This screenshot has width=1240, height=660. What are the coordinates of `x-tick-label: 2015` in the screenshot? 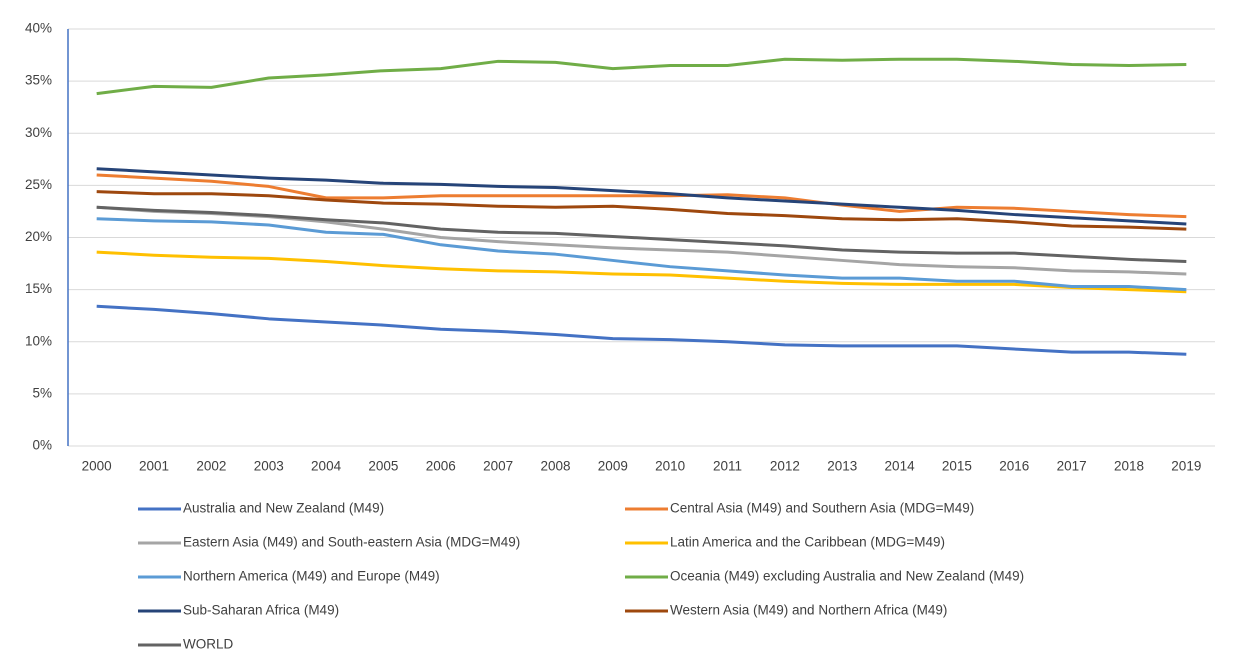 It's located at (957, 466).